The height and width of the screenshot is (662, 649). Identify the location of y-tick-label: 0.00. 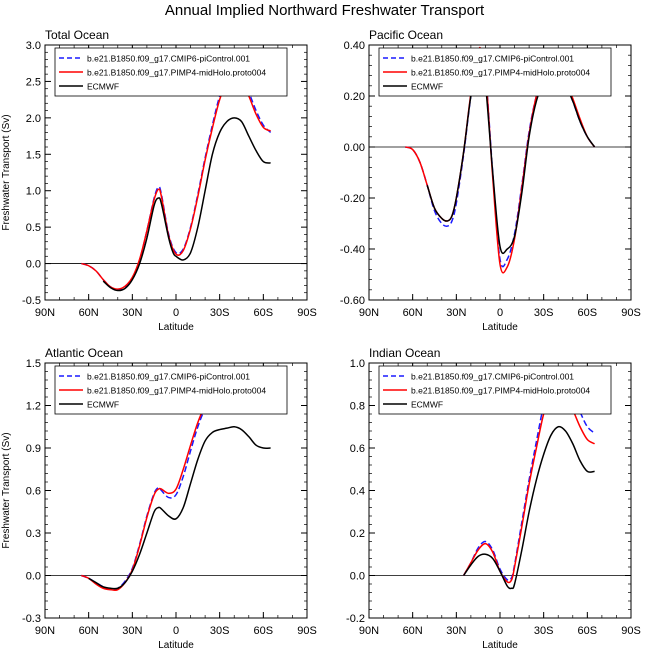
(354, 148).